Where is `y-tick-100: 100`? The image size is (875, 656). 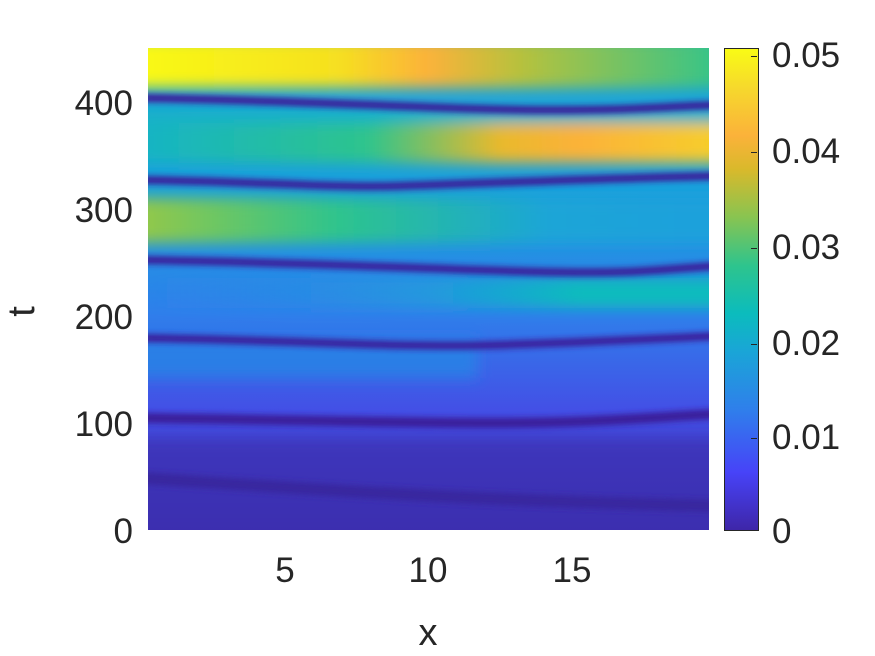
y-tick-100: 100 is located at coordinates (103, 424).